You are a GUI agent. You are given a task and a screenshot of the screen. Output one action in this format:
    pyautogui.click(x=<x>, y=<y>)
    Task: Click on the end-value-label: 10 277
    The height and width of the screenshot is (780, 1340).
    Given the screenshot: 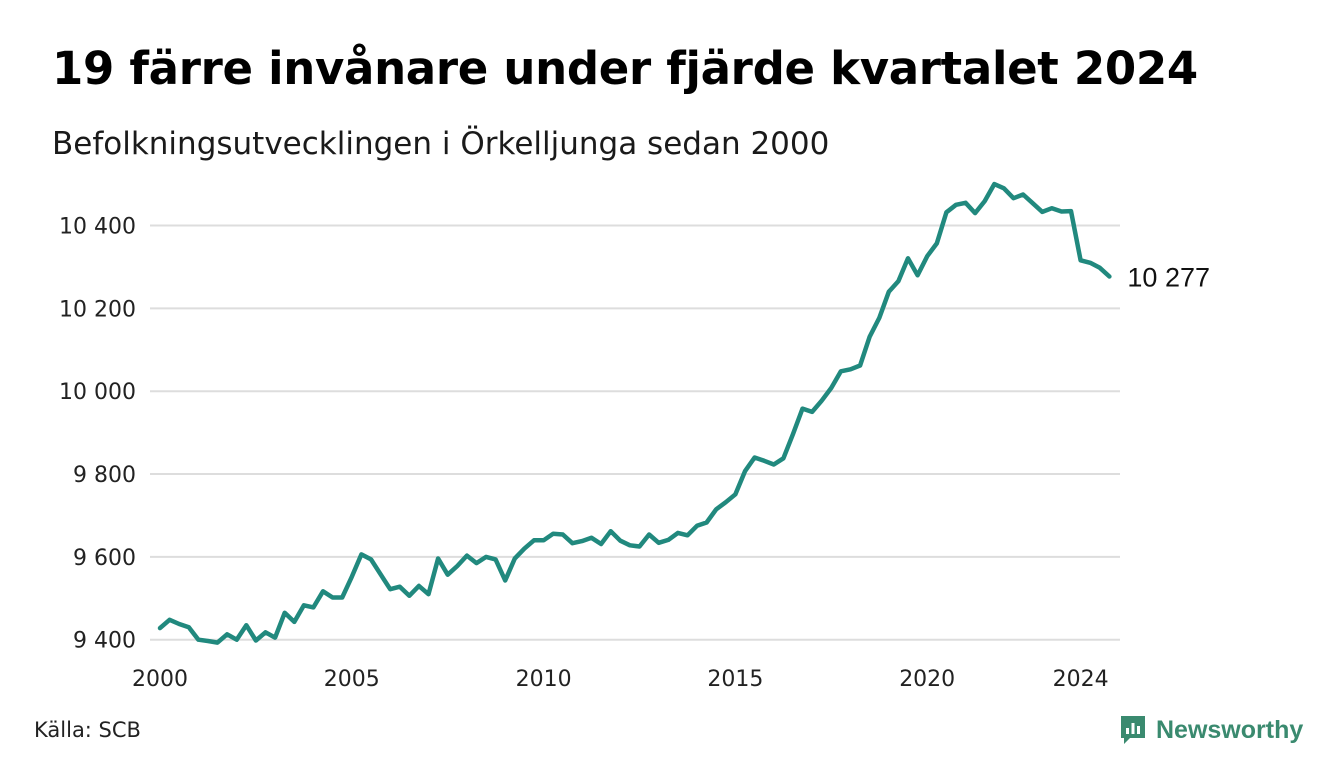 What is the action you would take?
    pyautogui.click(x=1168, y=277)
    